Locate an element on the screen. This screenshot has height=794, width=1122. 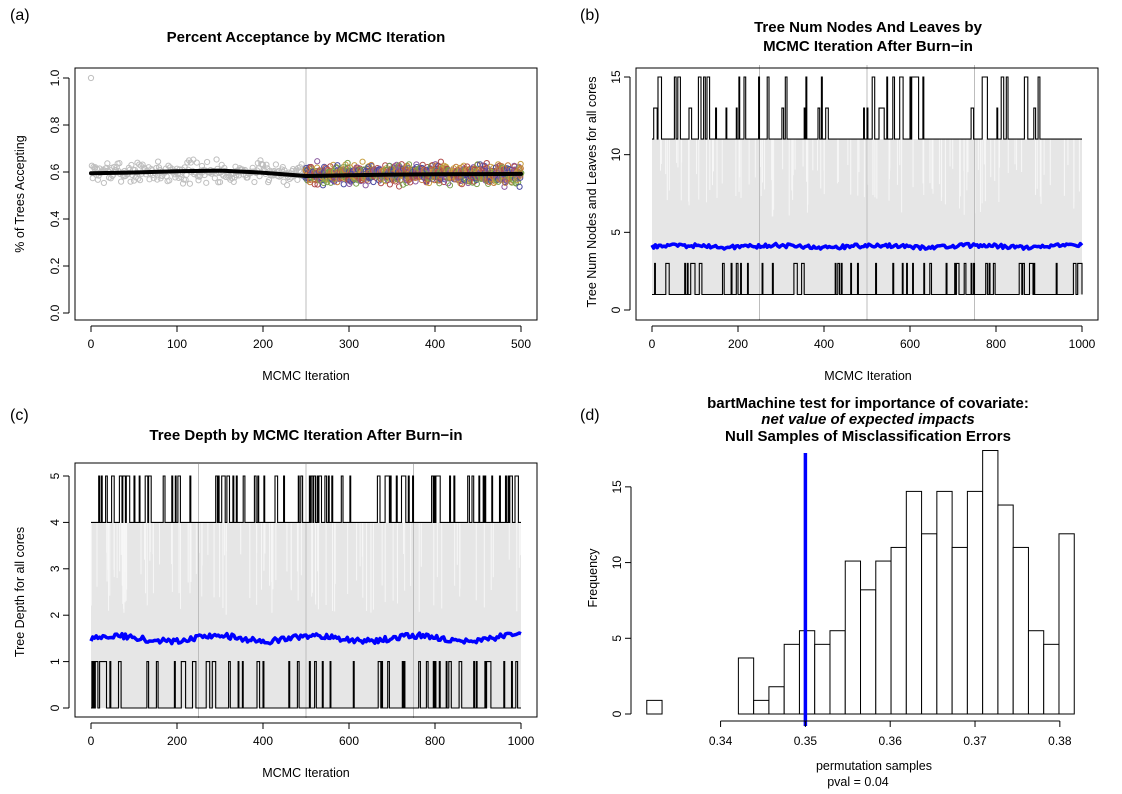
pd-x-tick-label: 0.36 is located at coordinates (891, 741).